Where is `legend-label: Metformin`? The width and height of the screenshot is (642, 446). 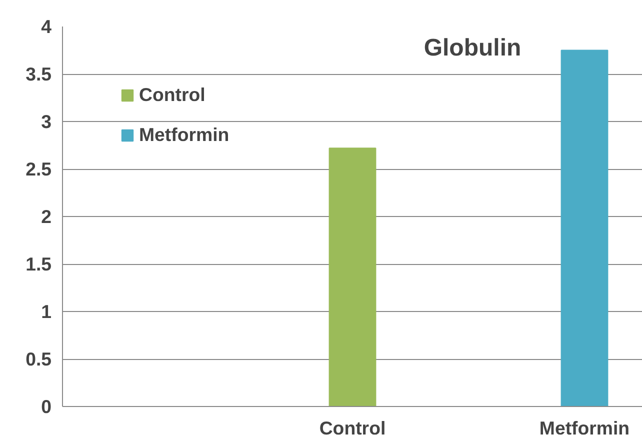 legend-label: Metformin is located at coordinates (184, 135).